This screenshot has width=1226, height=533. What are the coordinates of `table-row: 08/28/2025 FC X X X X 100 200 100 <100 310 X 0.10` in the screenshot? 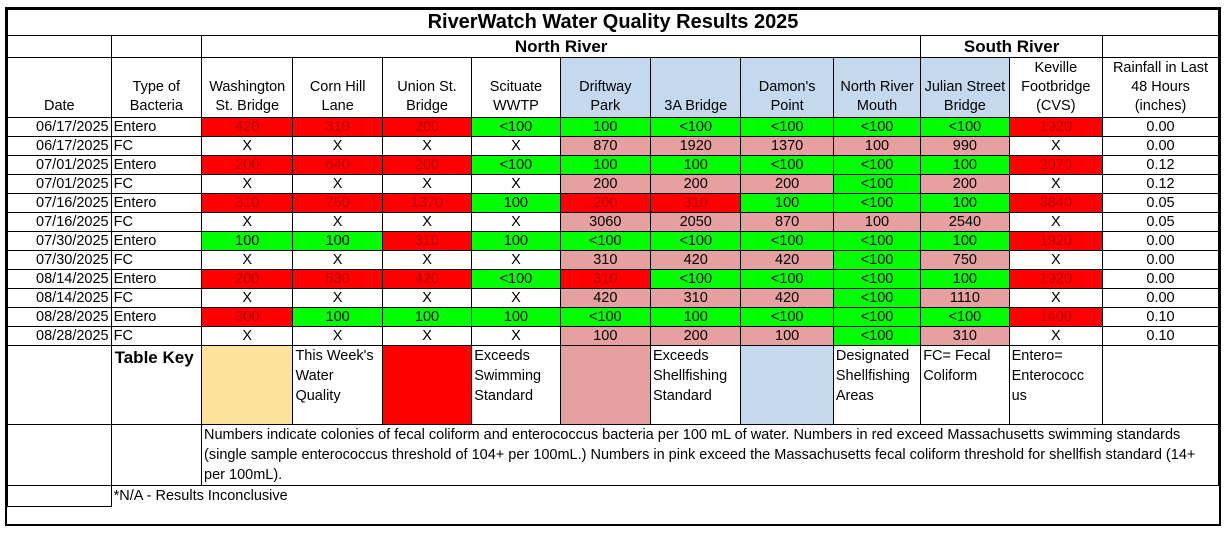 It's located at (613, 336).